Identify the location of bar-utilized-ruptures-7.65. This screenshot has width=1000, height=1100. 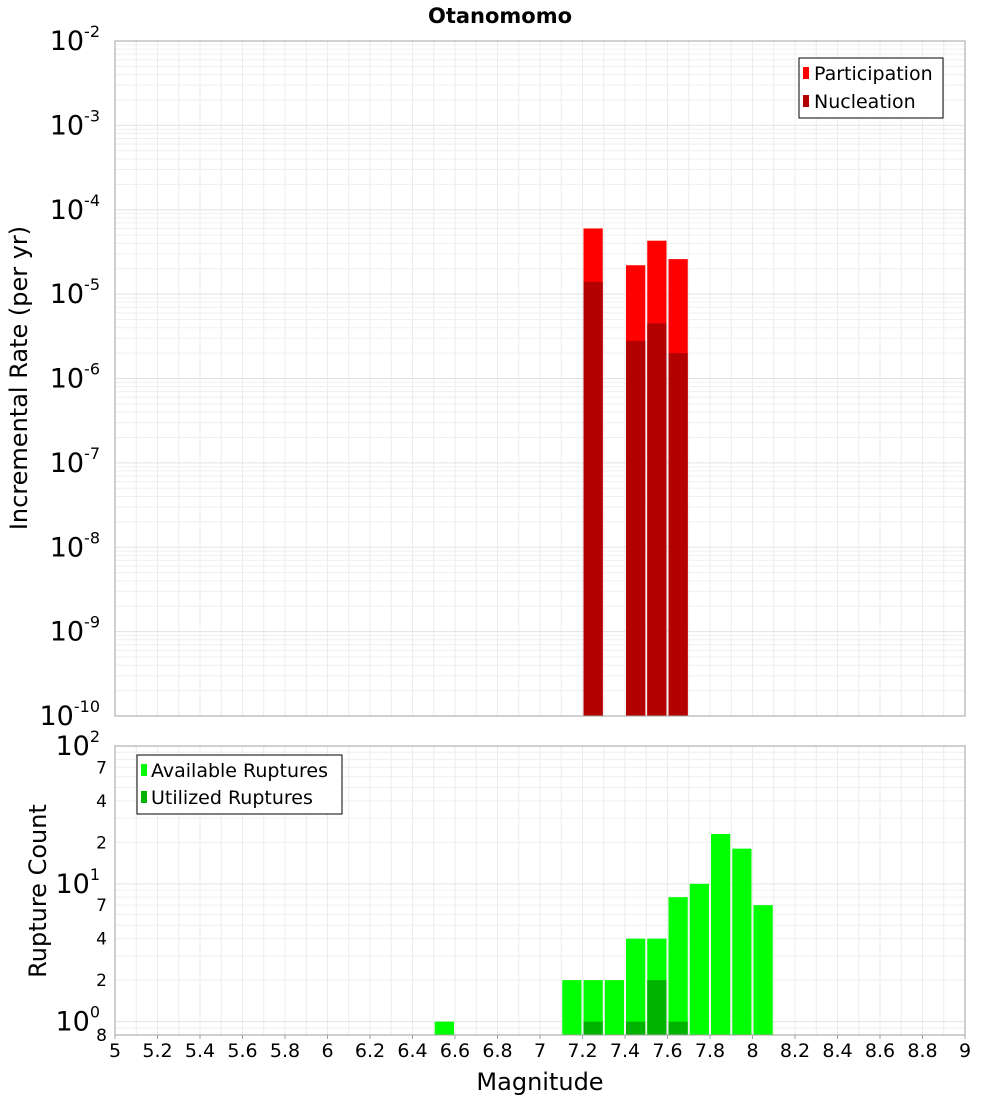
(678, 1028).